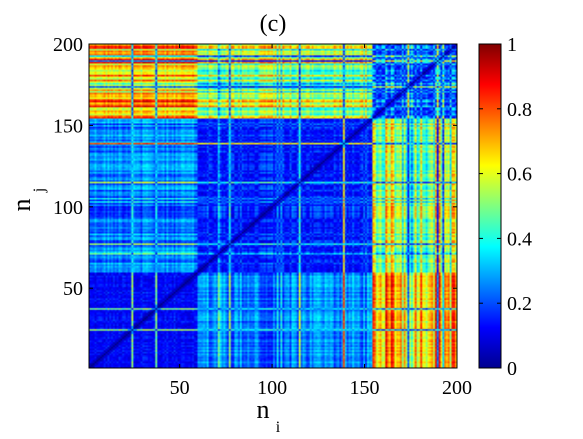  I want to click on y-tick-label: 100, so click(68, 208).